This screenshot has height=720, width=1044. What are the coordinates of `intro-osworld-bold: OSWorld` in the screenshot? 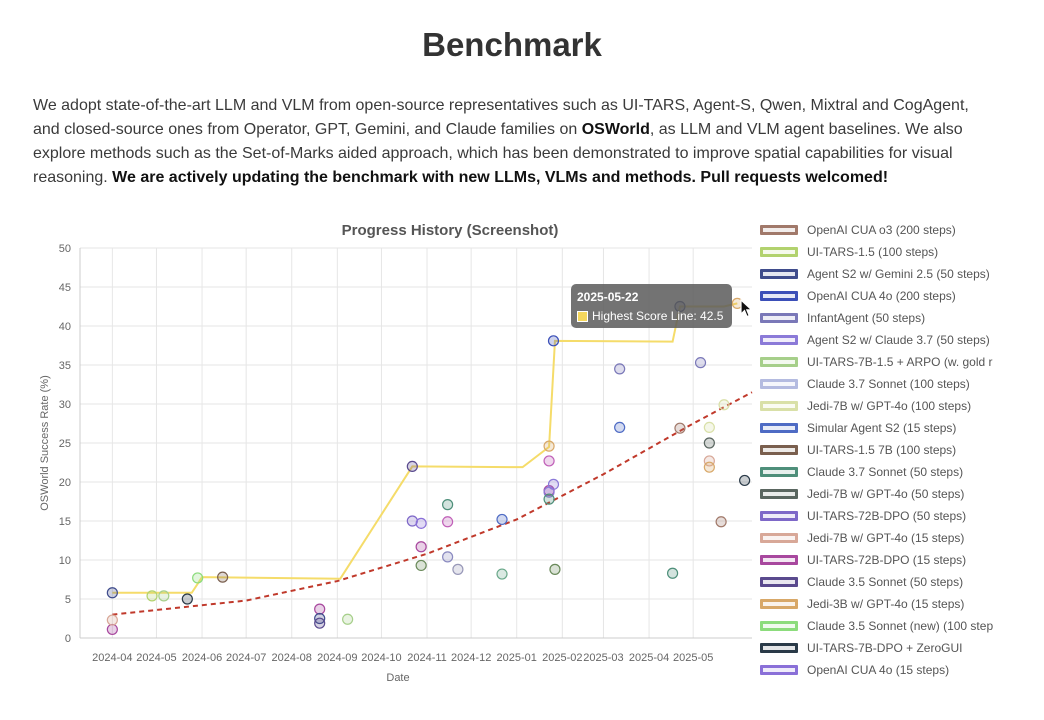 It's located at (615, 129).